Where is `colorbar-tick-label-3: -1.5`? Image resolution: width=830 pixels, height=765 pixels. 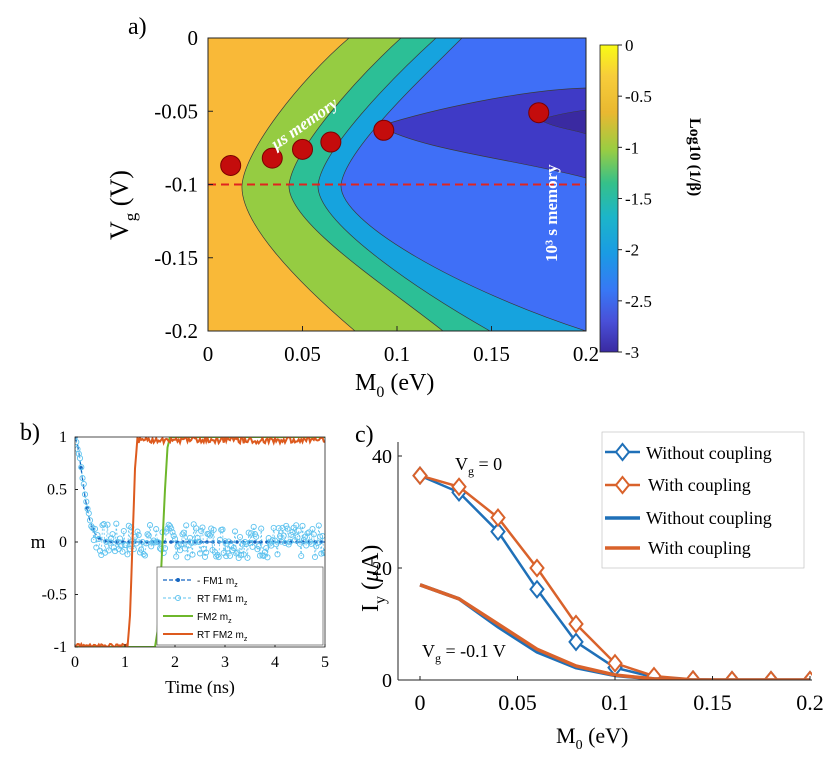 colorbar-tick-label-3: -1.5 is located at coordinates (638, 199).